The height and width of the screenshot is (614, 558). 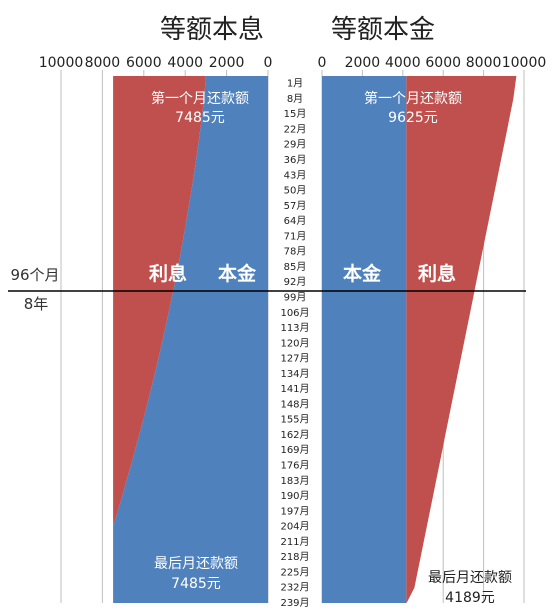 What do you see at coordinates (470, 598) in the screenshot?
I see `right-last-month-value: 4189元` at bounding box center [470, 598].